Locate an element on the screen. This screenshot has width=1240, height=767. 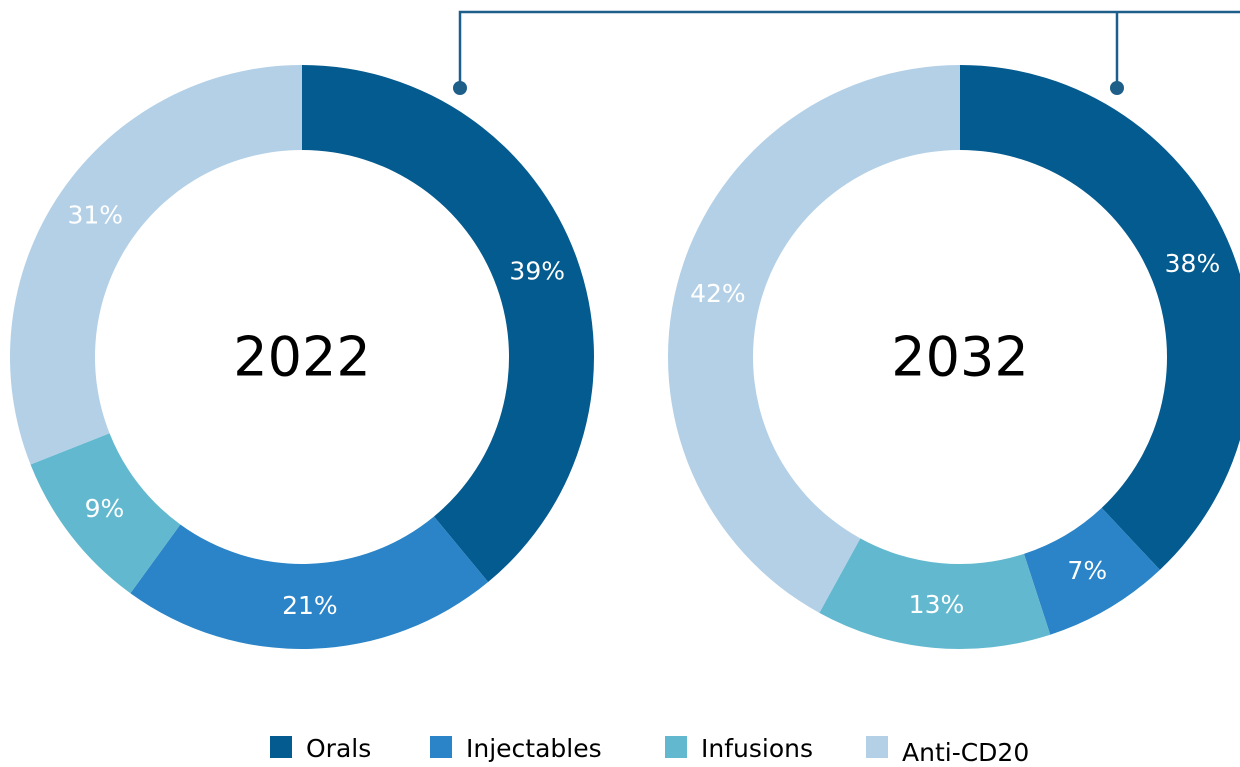
value-label: 7% is located at coordinates (1087, 570).